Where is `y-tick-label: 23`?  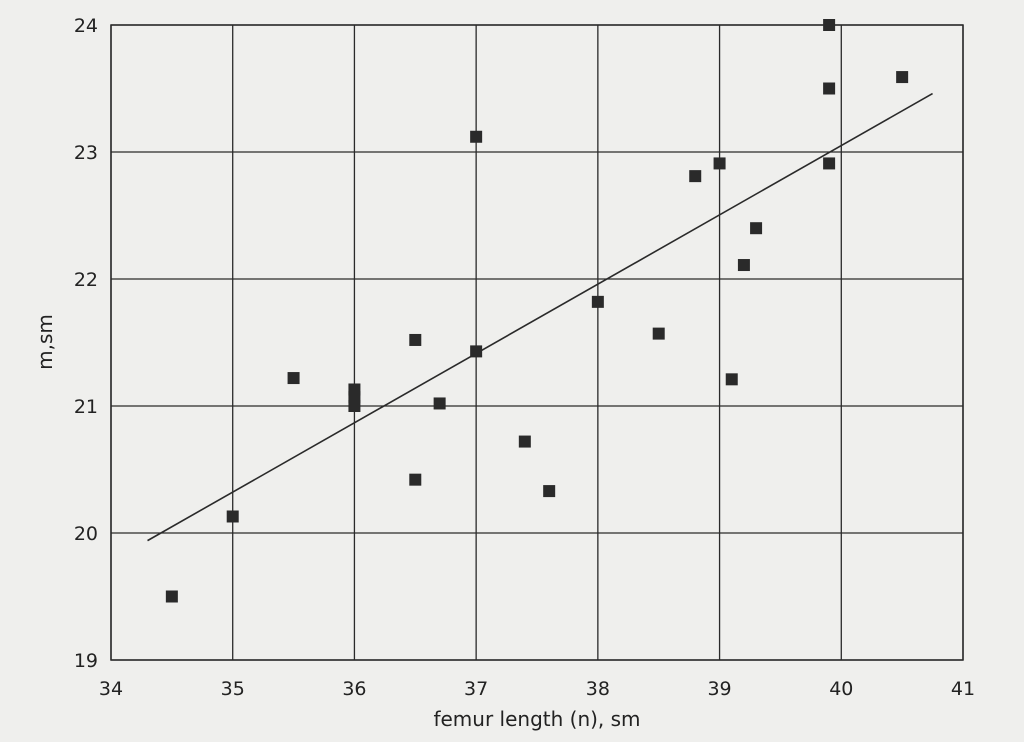 y-tick-label: 23 is located at coordinates (86, 153).